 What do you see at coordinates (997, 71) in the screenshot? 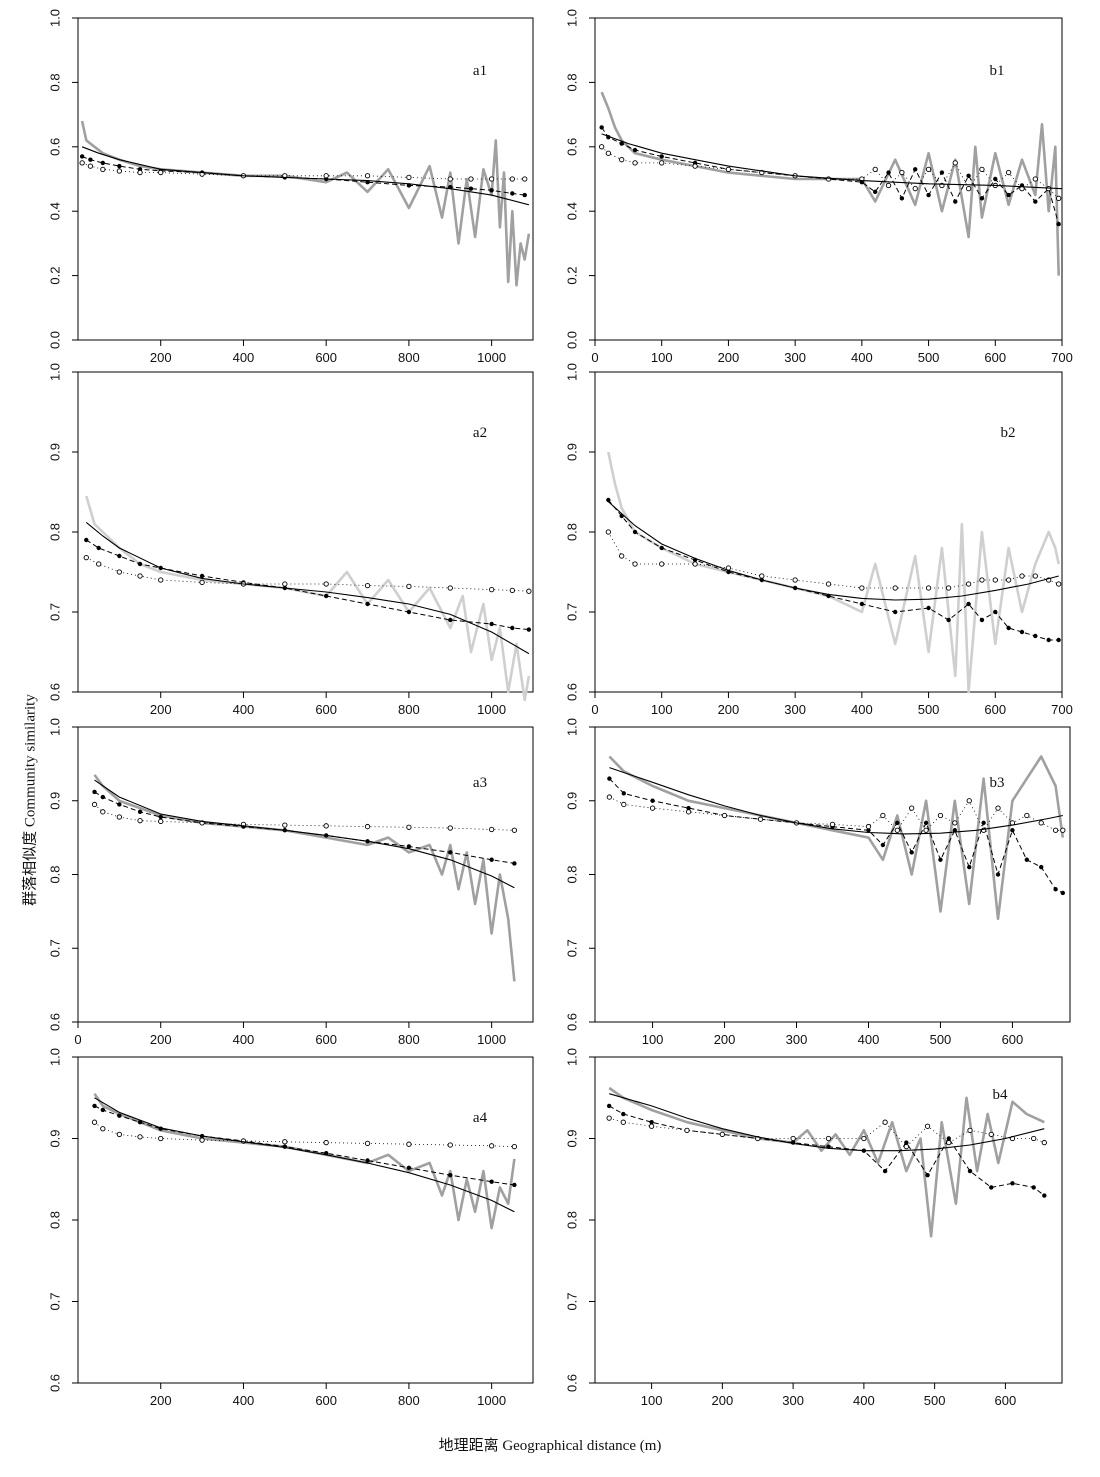
I see `panel-b1-label: b1` at bounding box center [997, 71].